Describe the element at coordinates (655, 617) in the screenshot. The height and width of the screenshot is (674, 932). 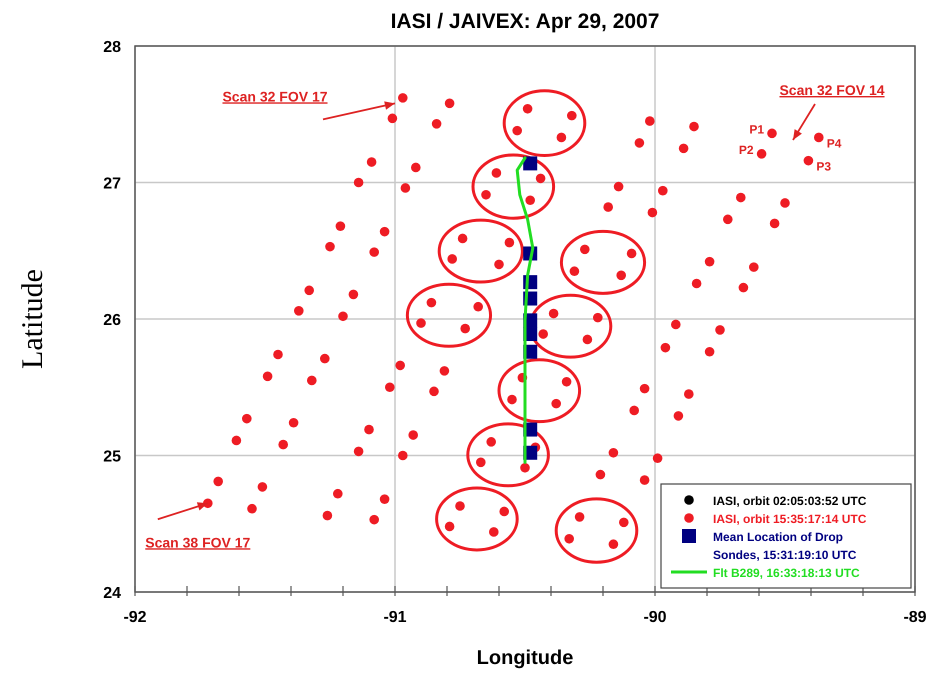
I see `x-tick-label: -90` at that location.